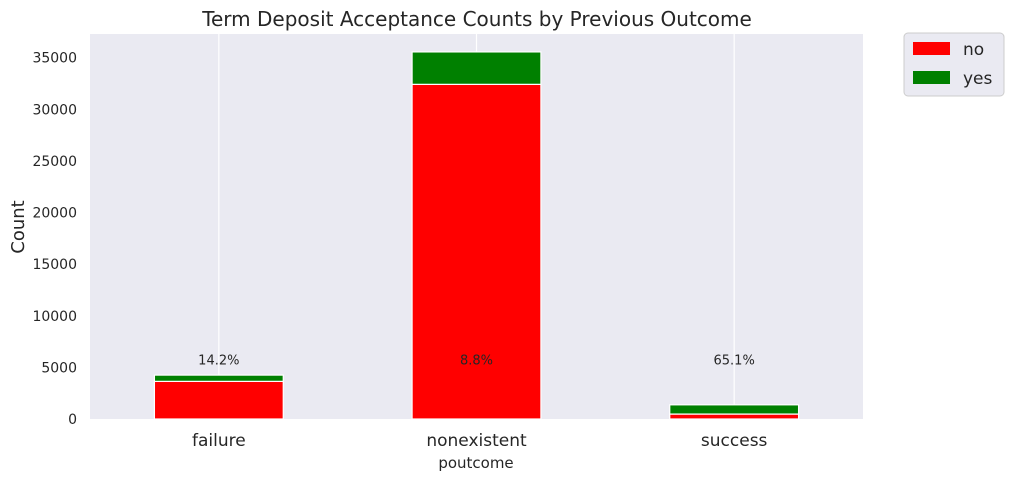  What do you see at coordinates (54, 317) in the screenshot?
I see `y-tick-label: 10000` at bounding box center [54, 317].